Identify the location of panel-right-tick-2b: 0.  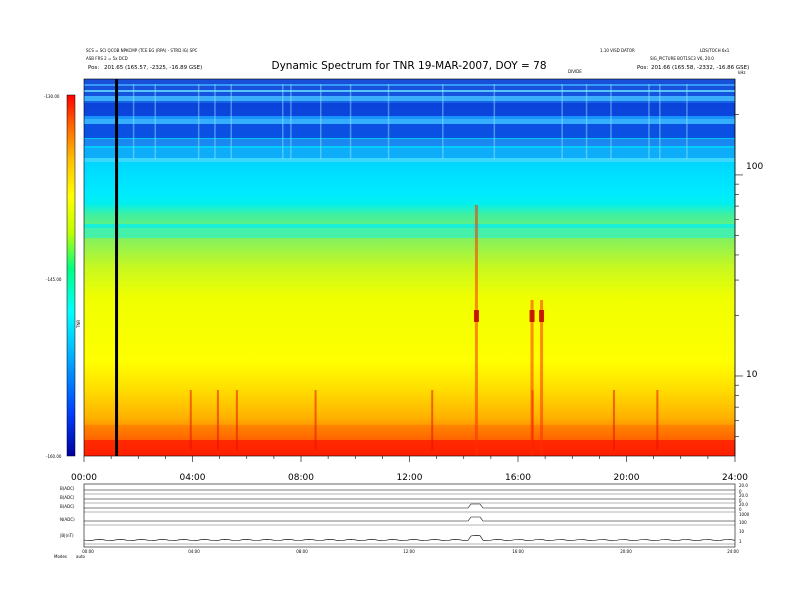
(740, 500).